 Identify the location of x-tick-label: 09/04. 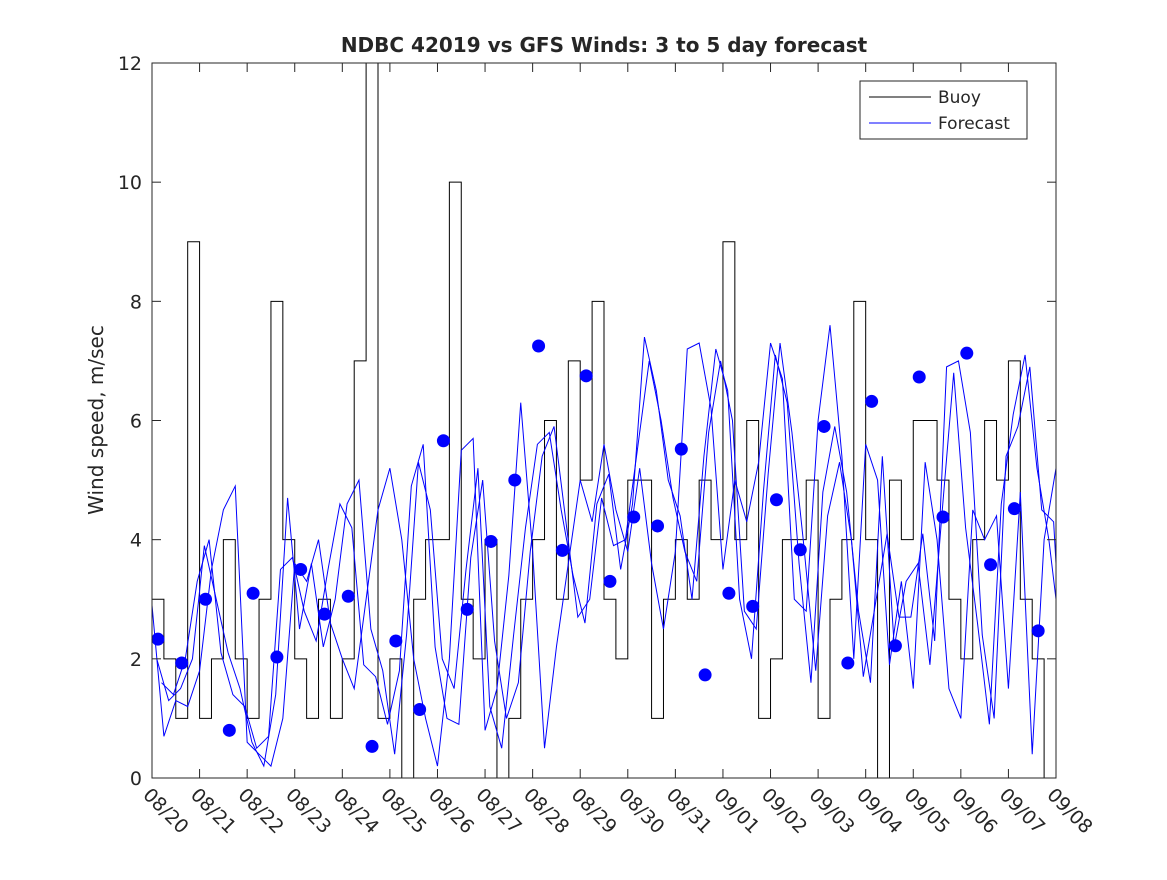
(879, 811).